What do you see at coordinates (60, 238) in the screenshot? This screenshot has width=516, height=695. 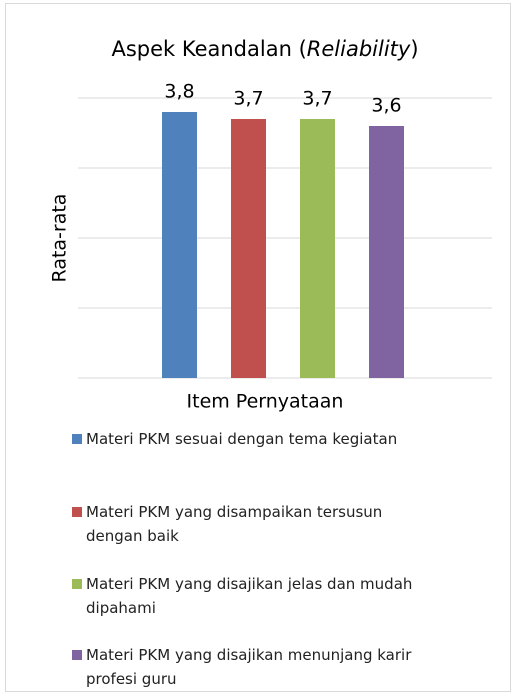 I see `y-axis-label: Rata-rata` at bounding box center [60, 238].